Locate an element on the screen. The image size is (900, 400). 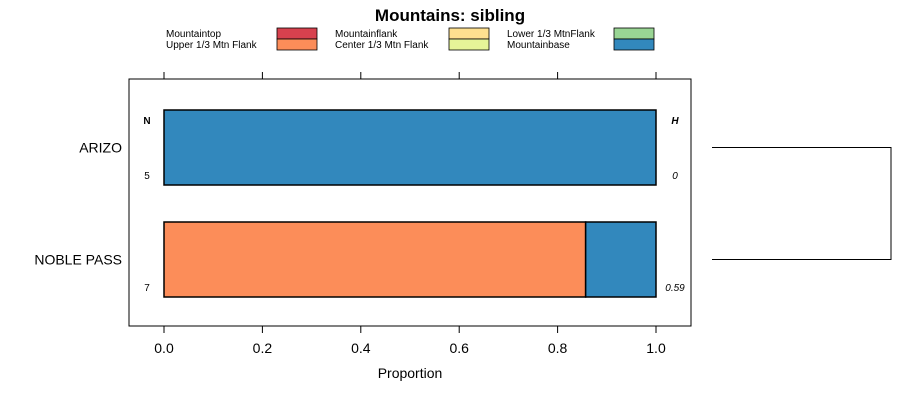
x-tick-label: 1.0 is located at coordinates (656, 348).